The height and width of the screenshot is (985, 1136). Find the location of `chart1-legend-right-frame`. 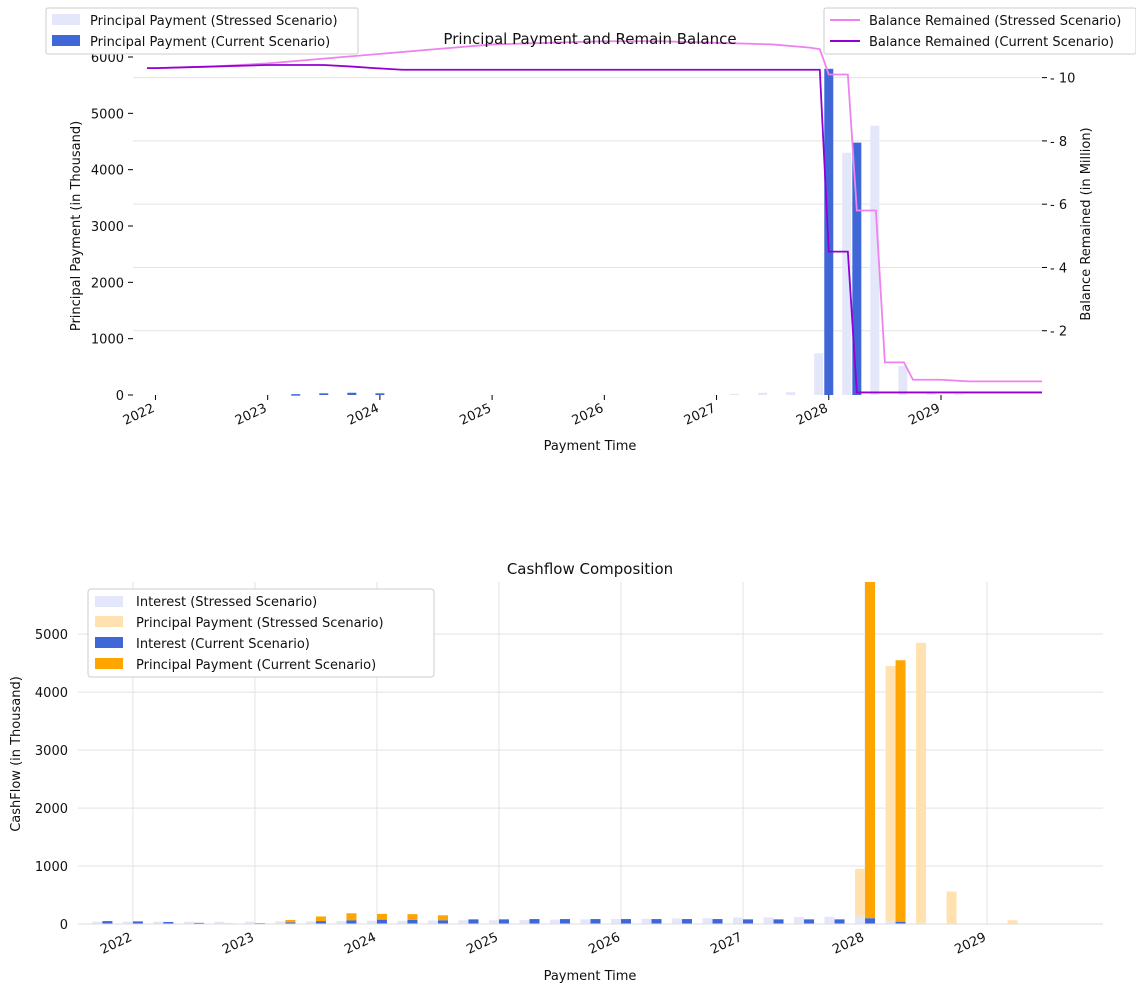

chart1-legend-right-frame is located at coordinates (979, 31).